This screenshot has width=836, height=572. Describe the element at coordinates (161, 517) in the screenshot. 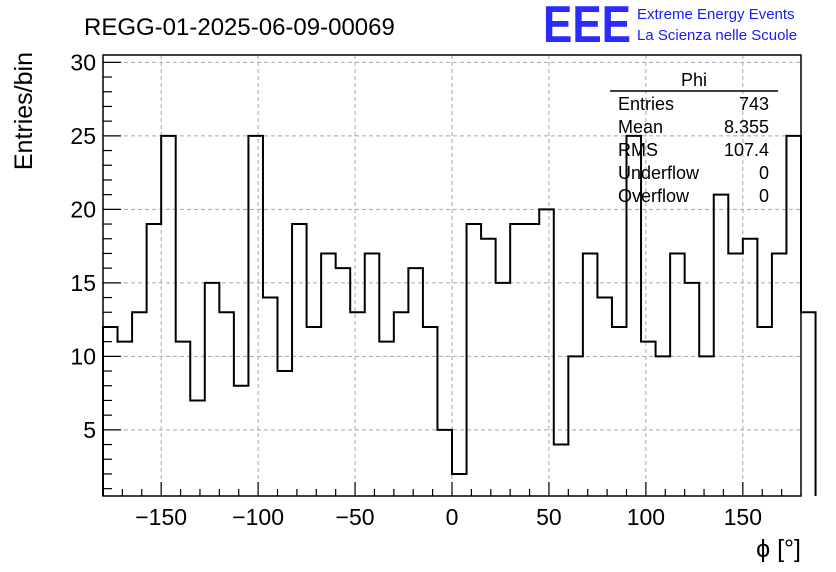

I see `x-tick-label: −150` at that location.